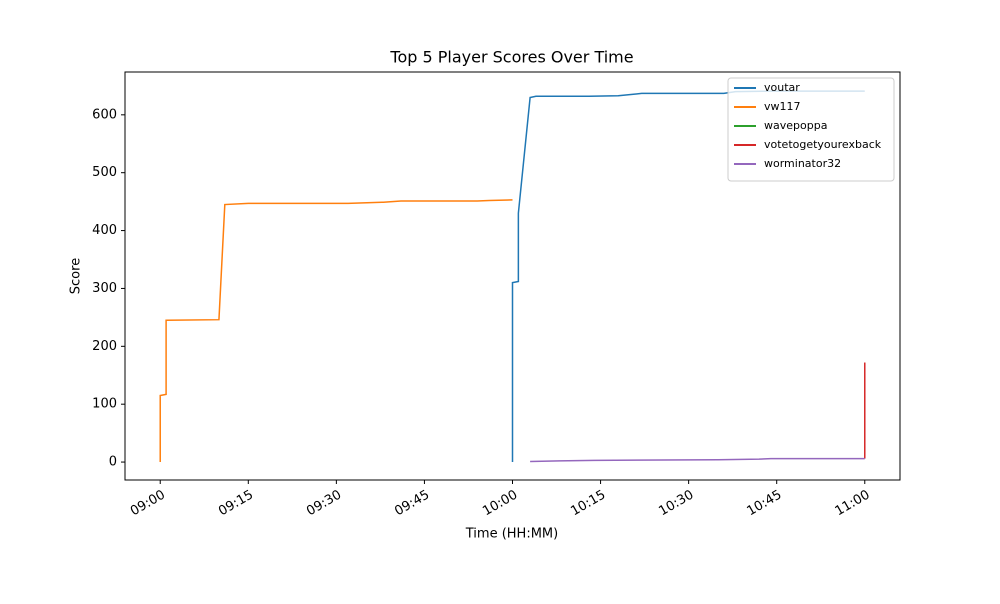  I want to click on legend-label: worminator32, so click(802, 163).